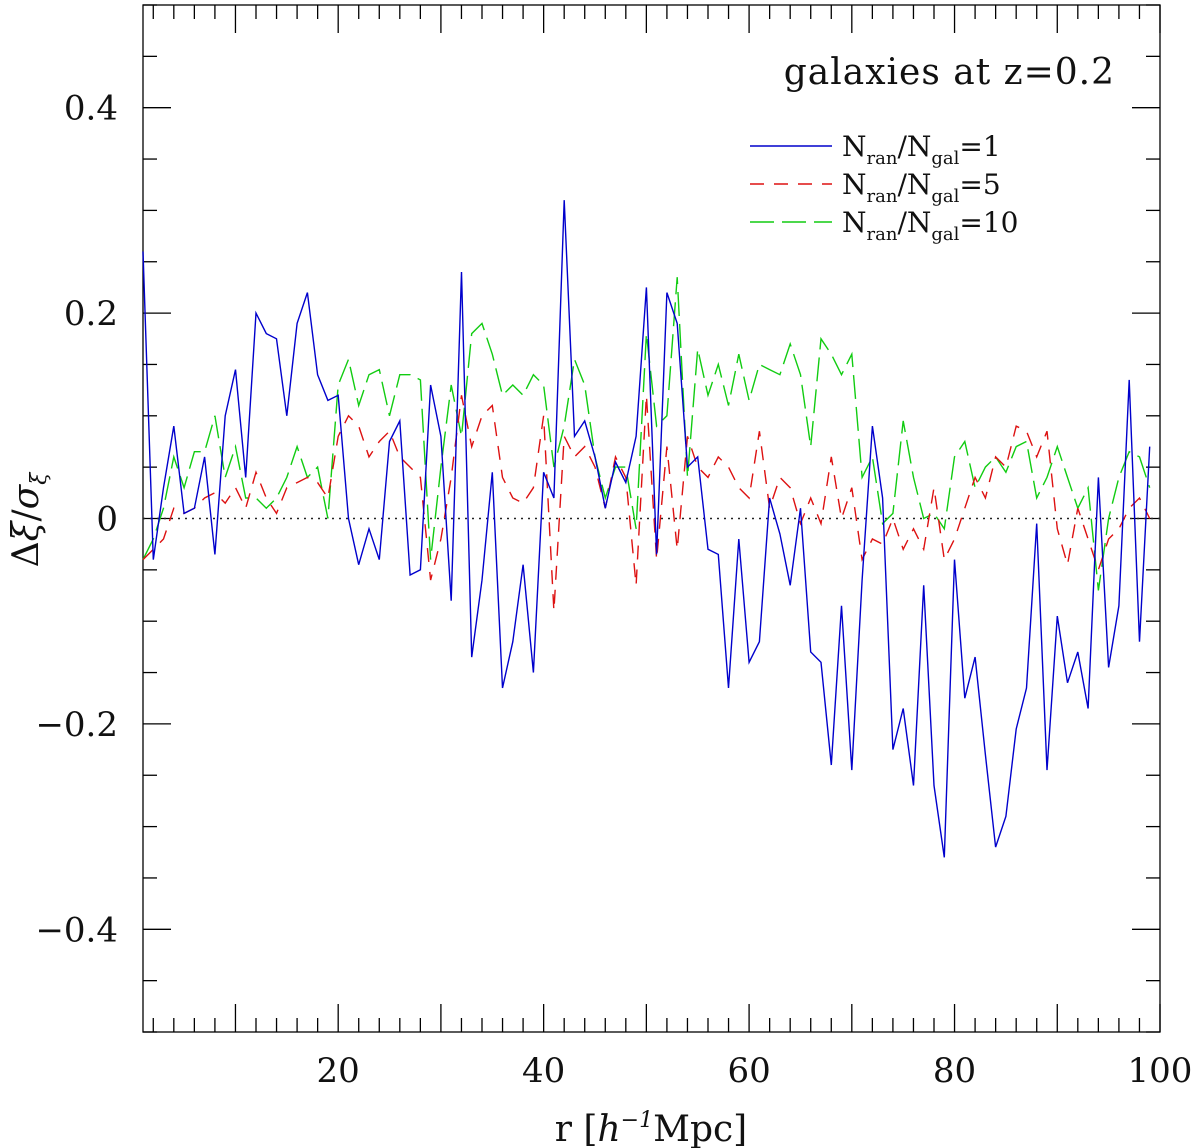  I want to click on x-tick-label: 60, so click(748, 1071).